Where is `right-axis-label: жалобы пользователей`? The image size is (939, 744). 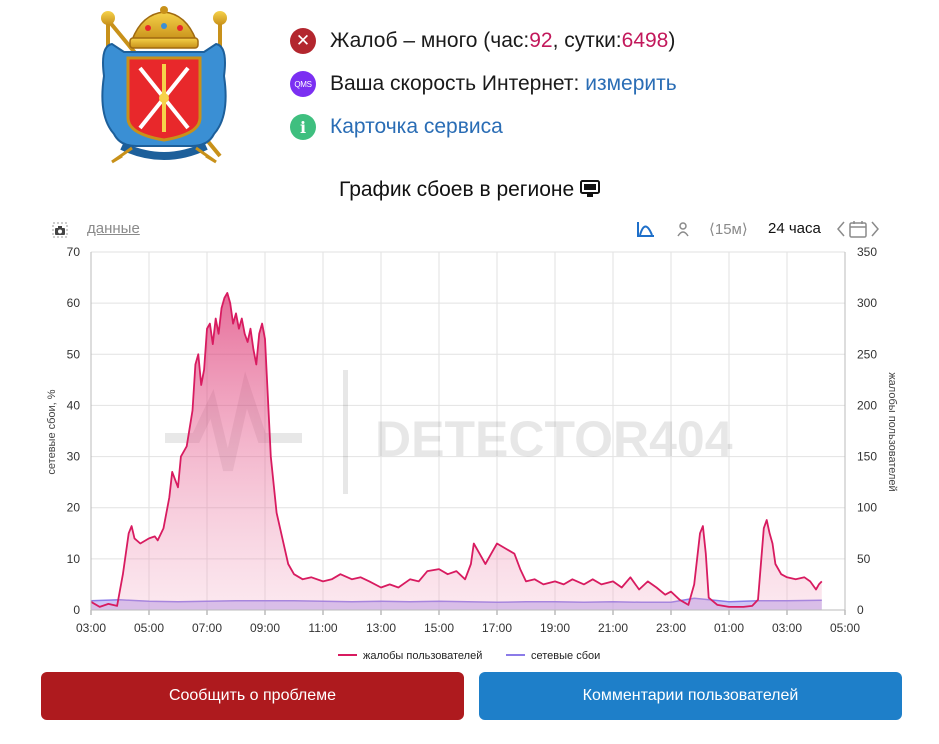
right-axis-label: жалобы пользователей is located at coordinates (892, 431).